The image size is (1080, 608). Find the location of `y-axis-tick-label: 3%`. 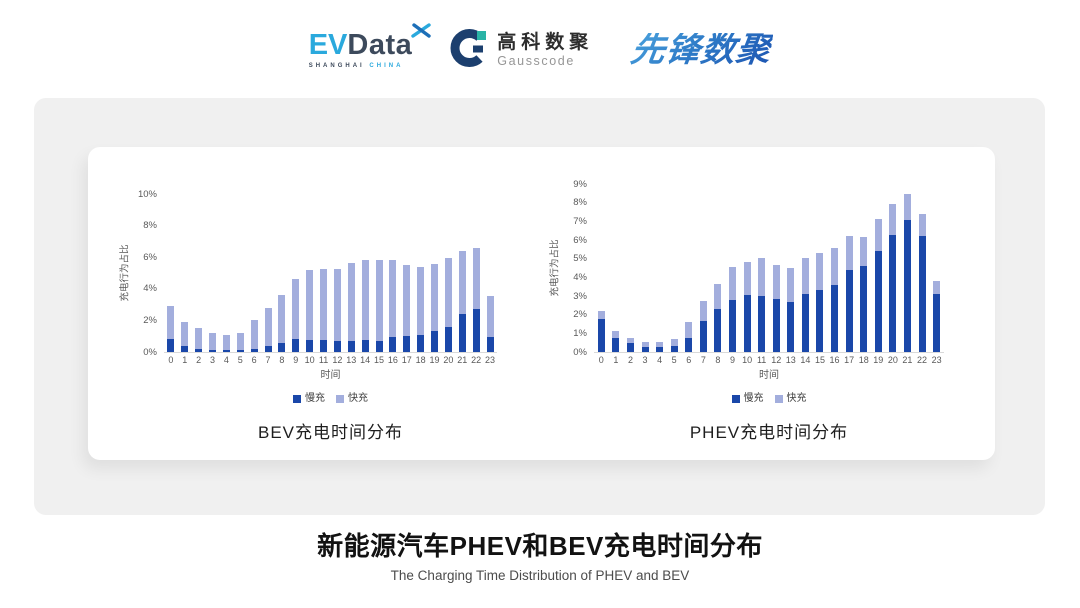

y-axis-tick-label: 3% is located at coordinates (580, 296).